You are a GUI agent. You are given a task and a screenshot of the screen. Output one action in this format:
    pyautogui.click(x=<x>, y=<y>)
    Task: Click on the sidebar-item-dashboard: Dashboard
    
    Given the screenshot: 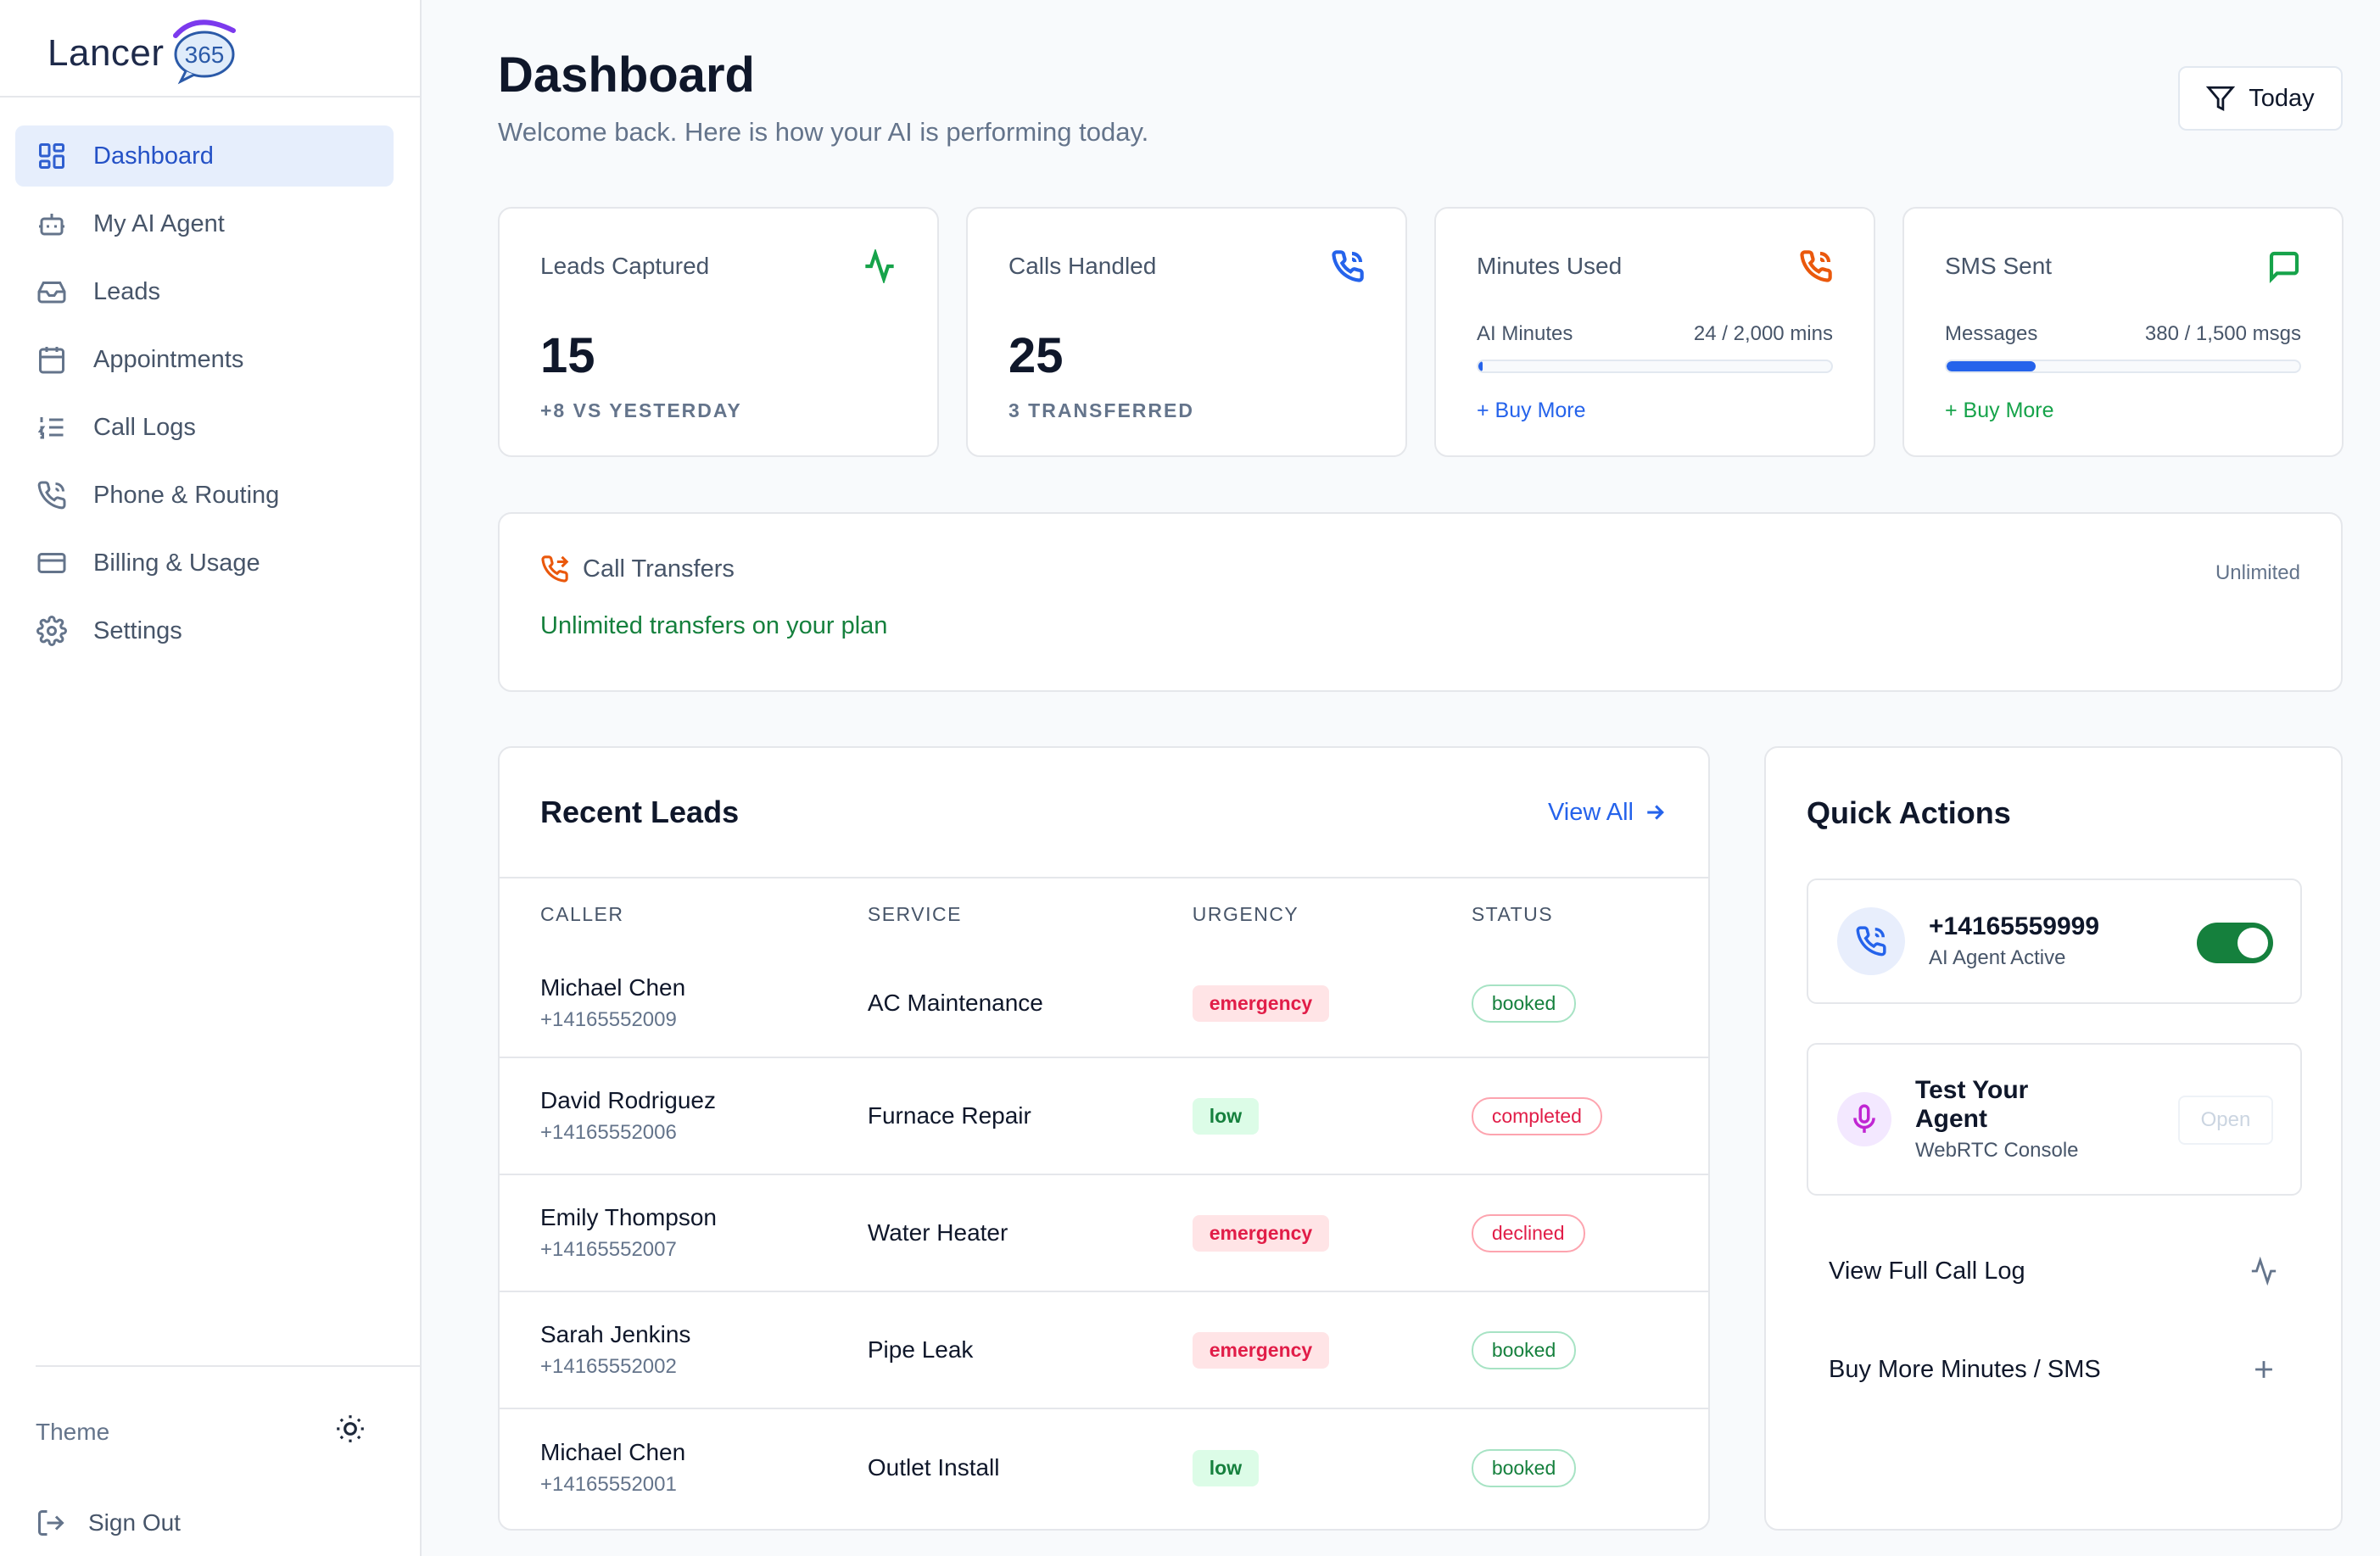 What is the action you would take?
    pyautogui.click(x=204, y=156)
    